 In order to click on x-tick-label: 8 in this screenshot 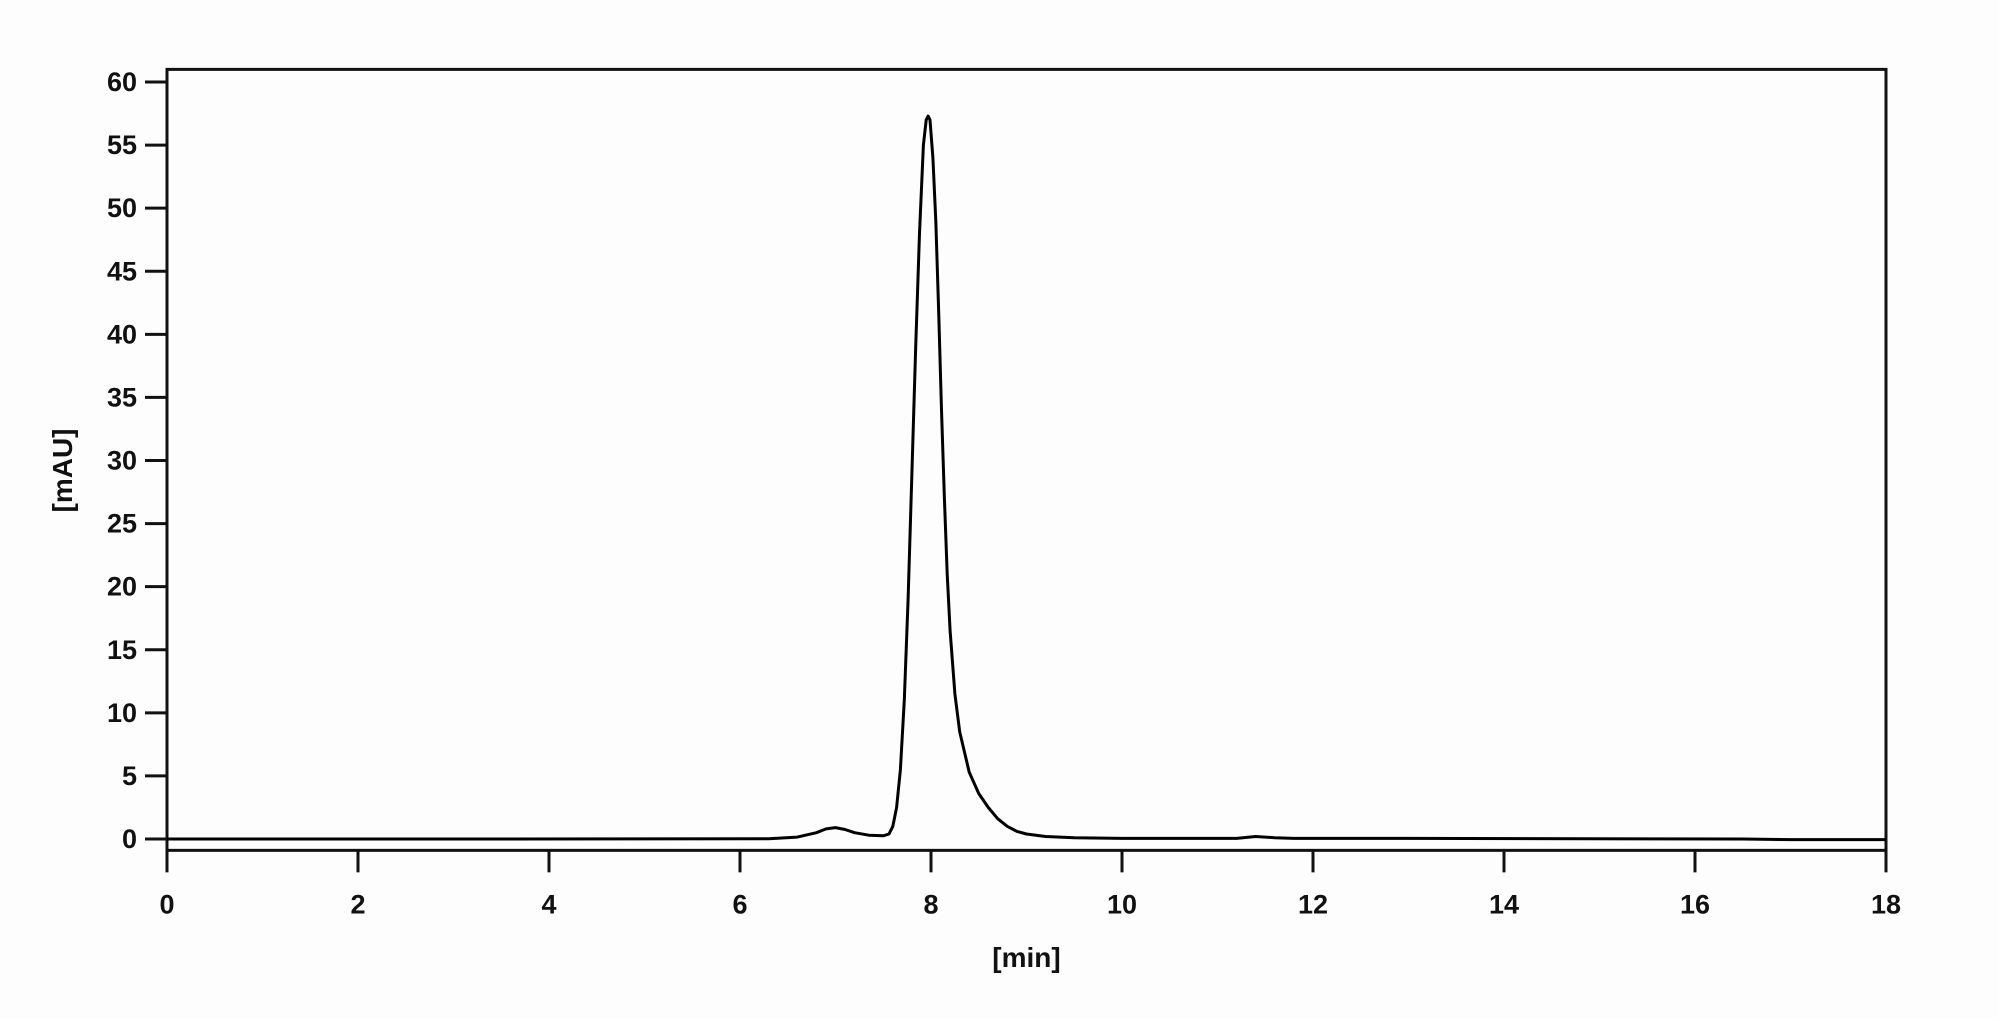, I will do `click(930, 904)`.